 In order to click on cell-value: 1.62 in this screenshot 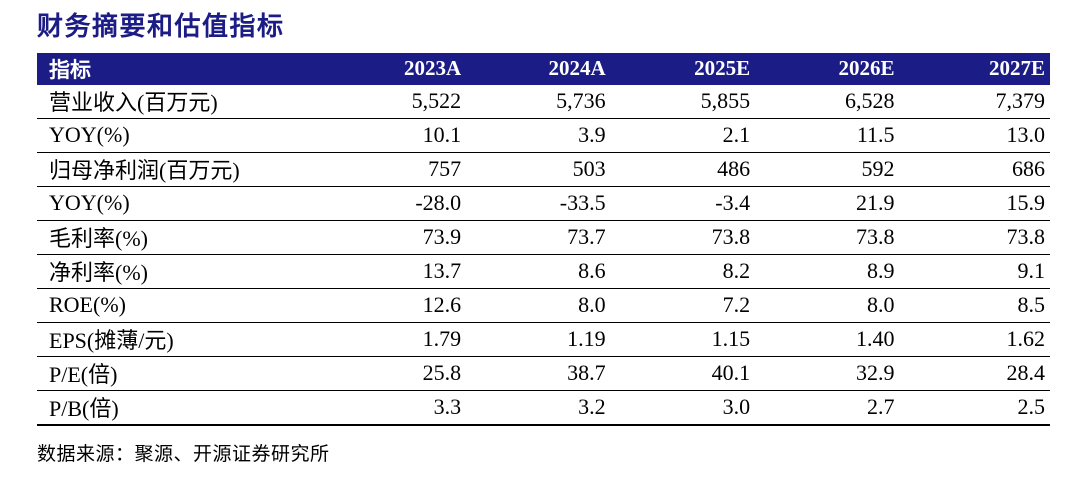, I will do `click(977, 339)`.